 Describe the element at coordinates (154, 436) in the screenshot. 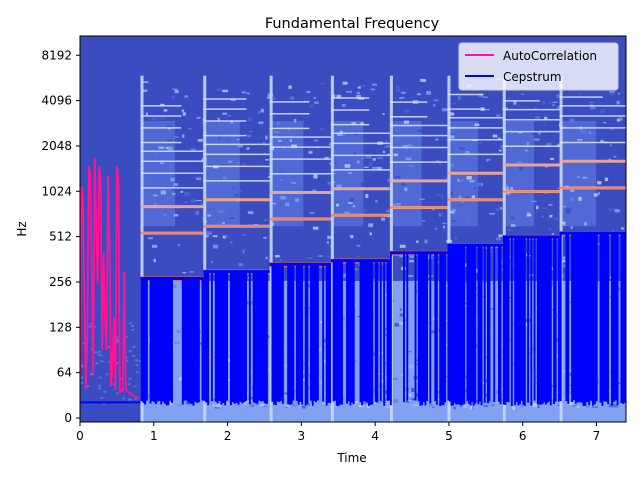

I see `x-tick-label: 1` at that location.